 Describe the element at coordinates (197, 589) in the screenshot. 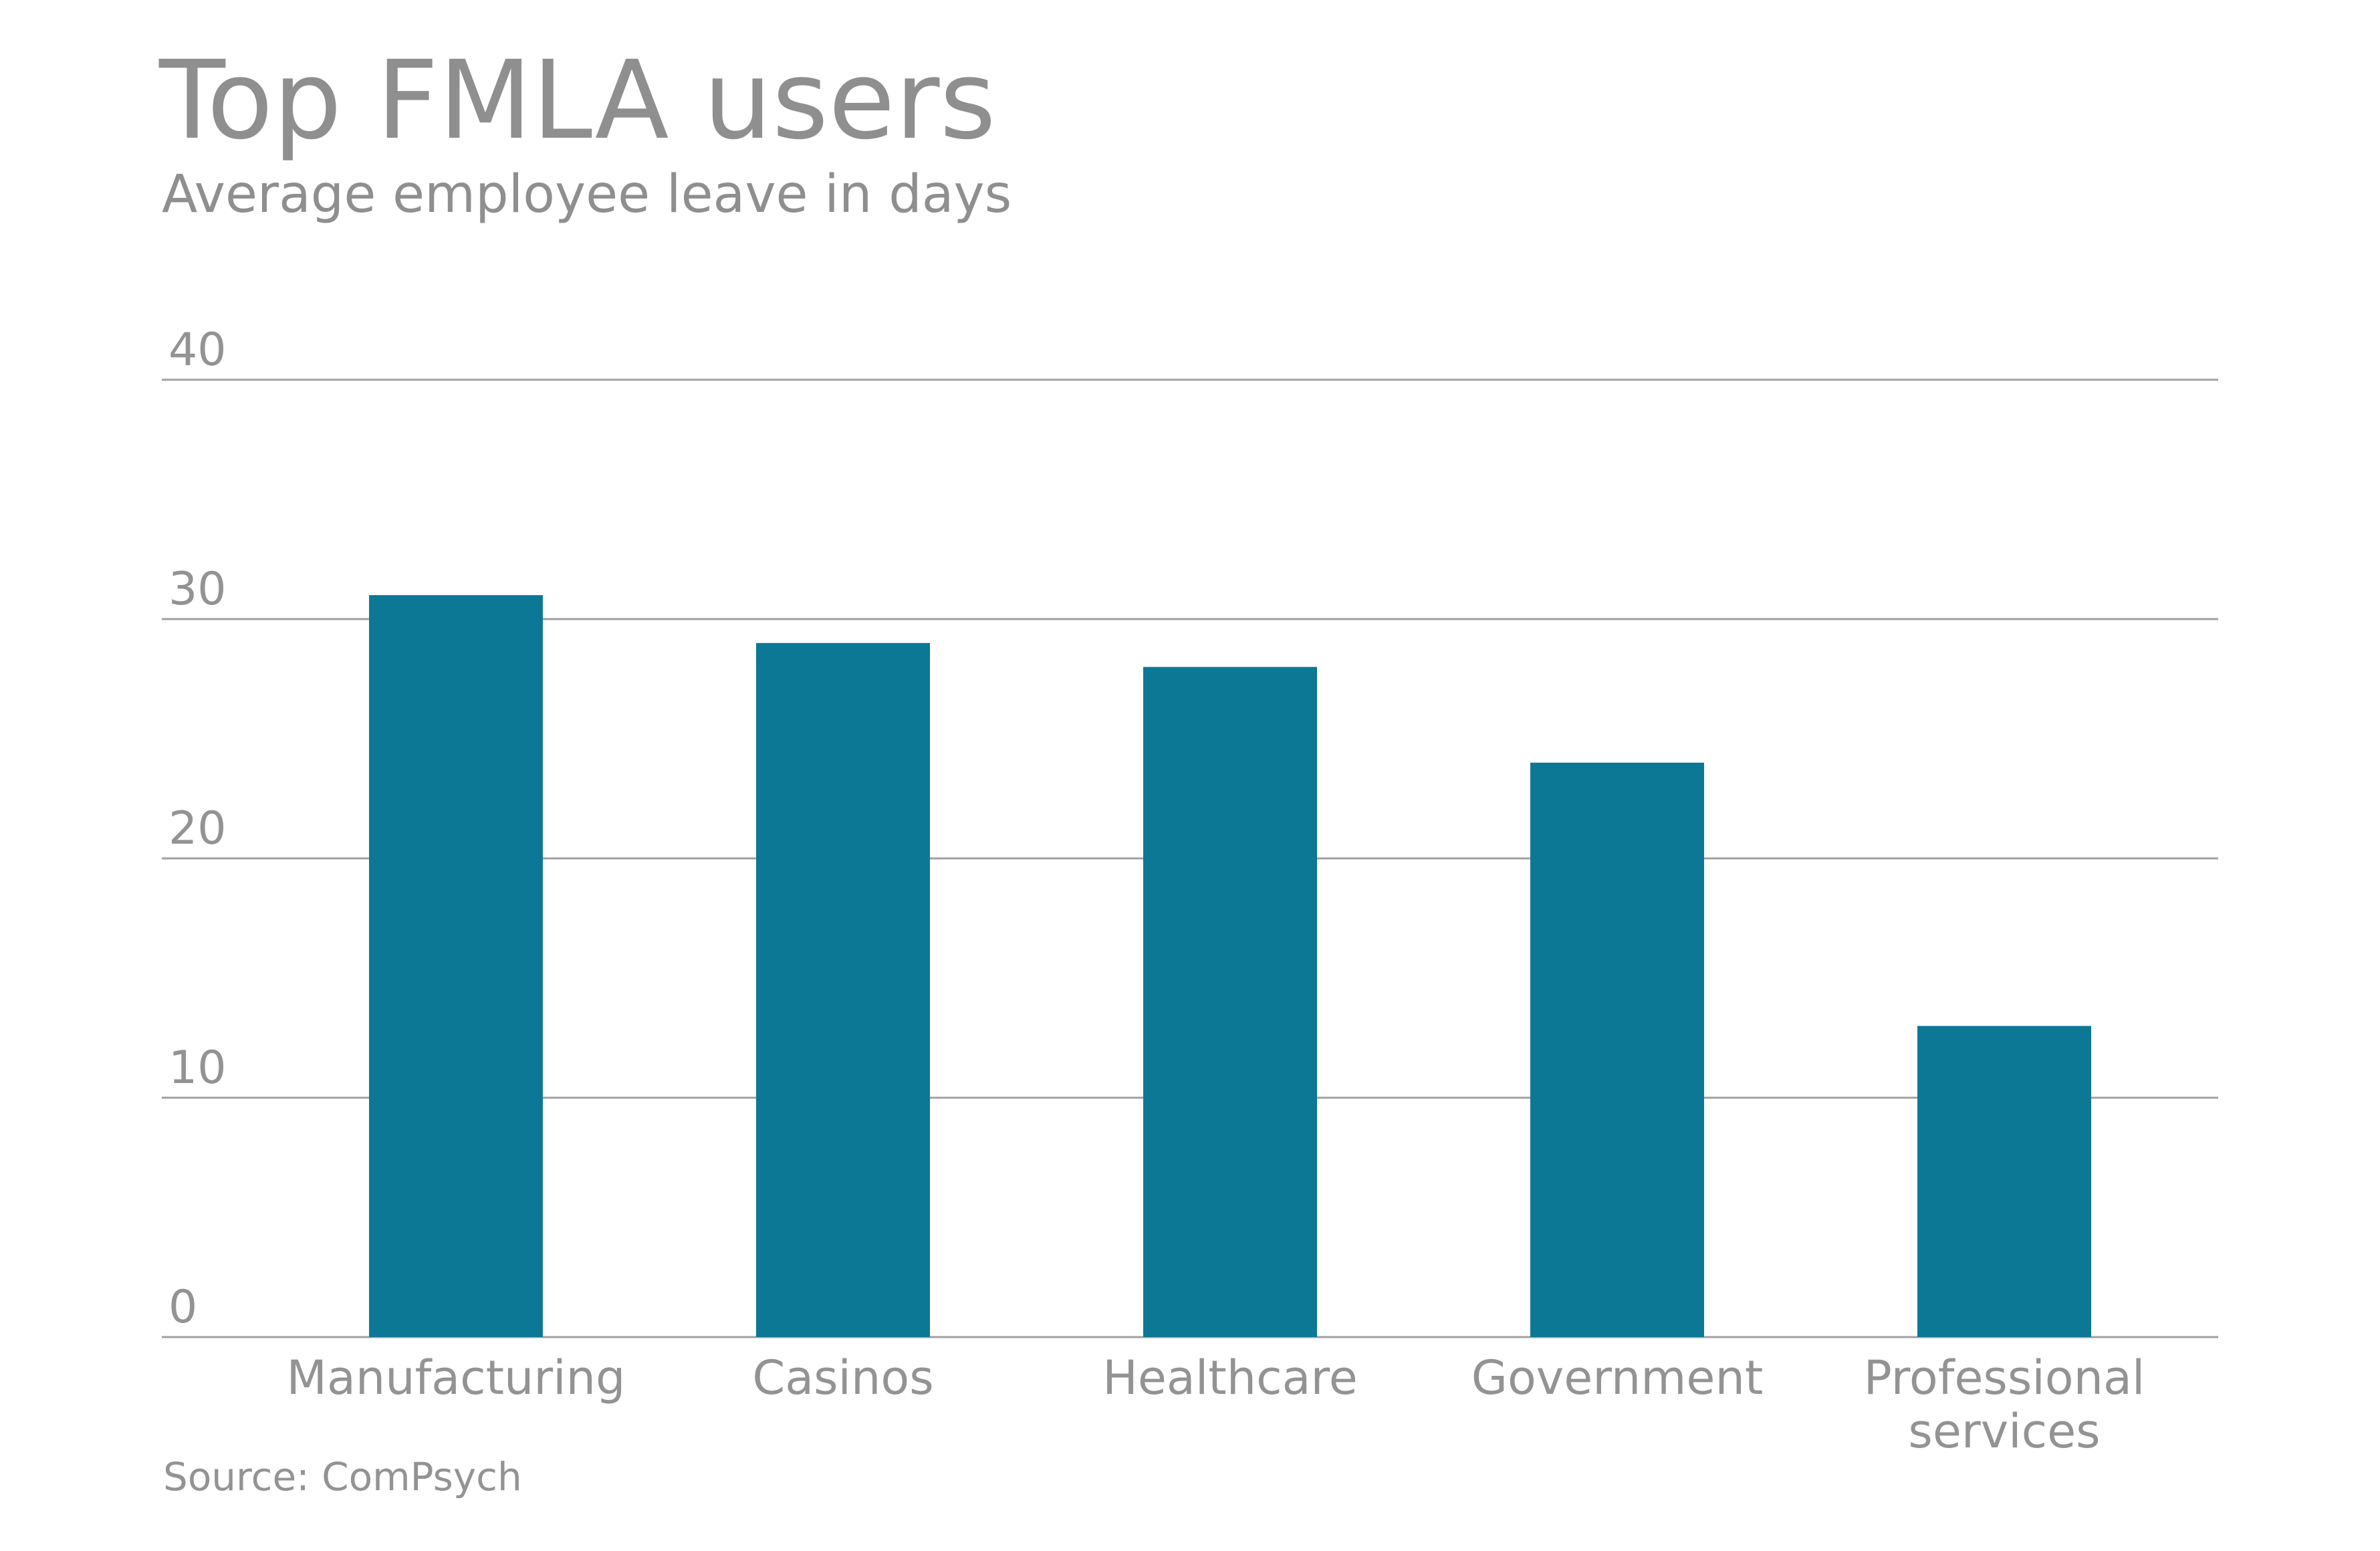

I see `y-tick-label: 30` at that location.